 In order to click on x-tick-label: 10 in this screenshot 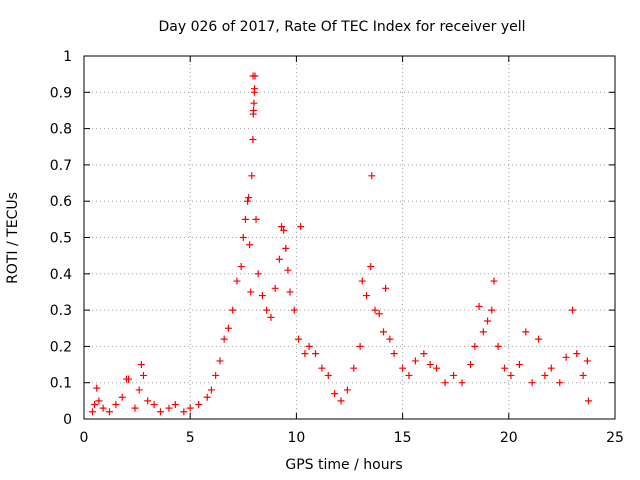, I will do `click(296, 438)`.